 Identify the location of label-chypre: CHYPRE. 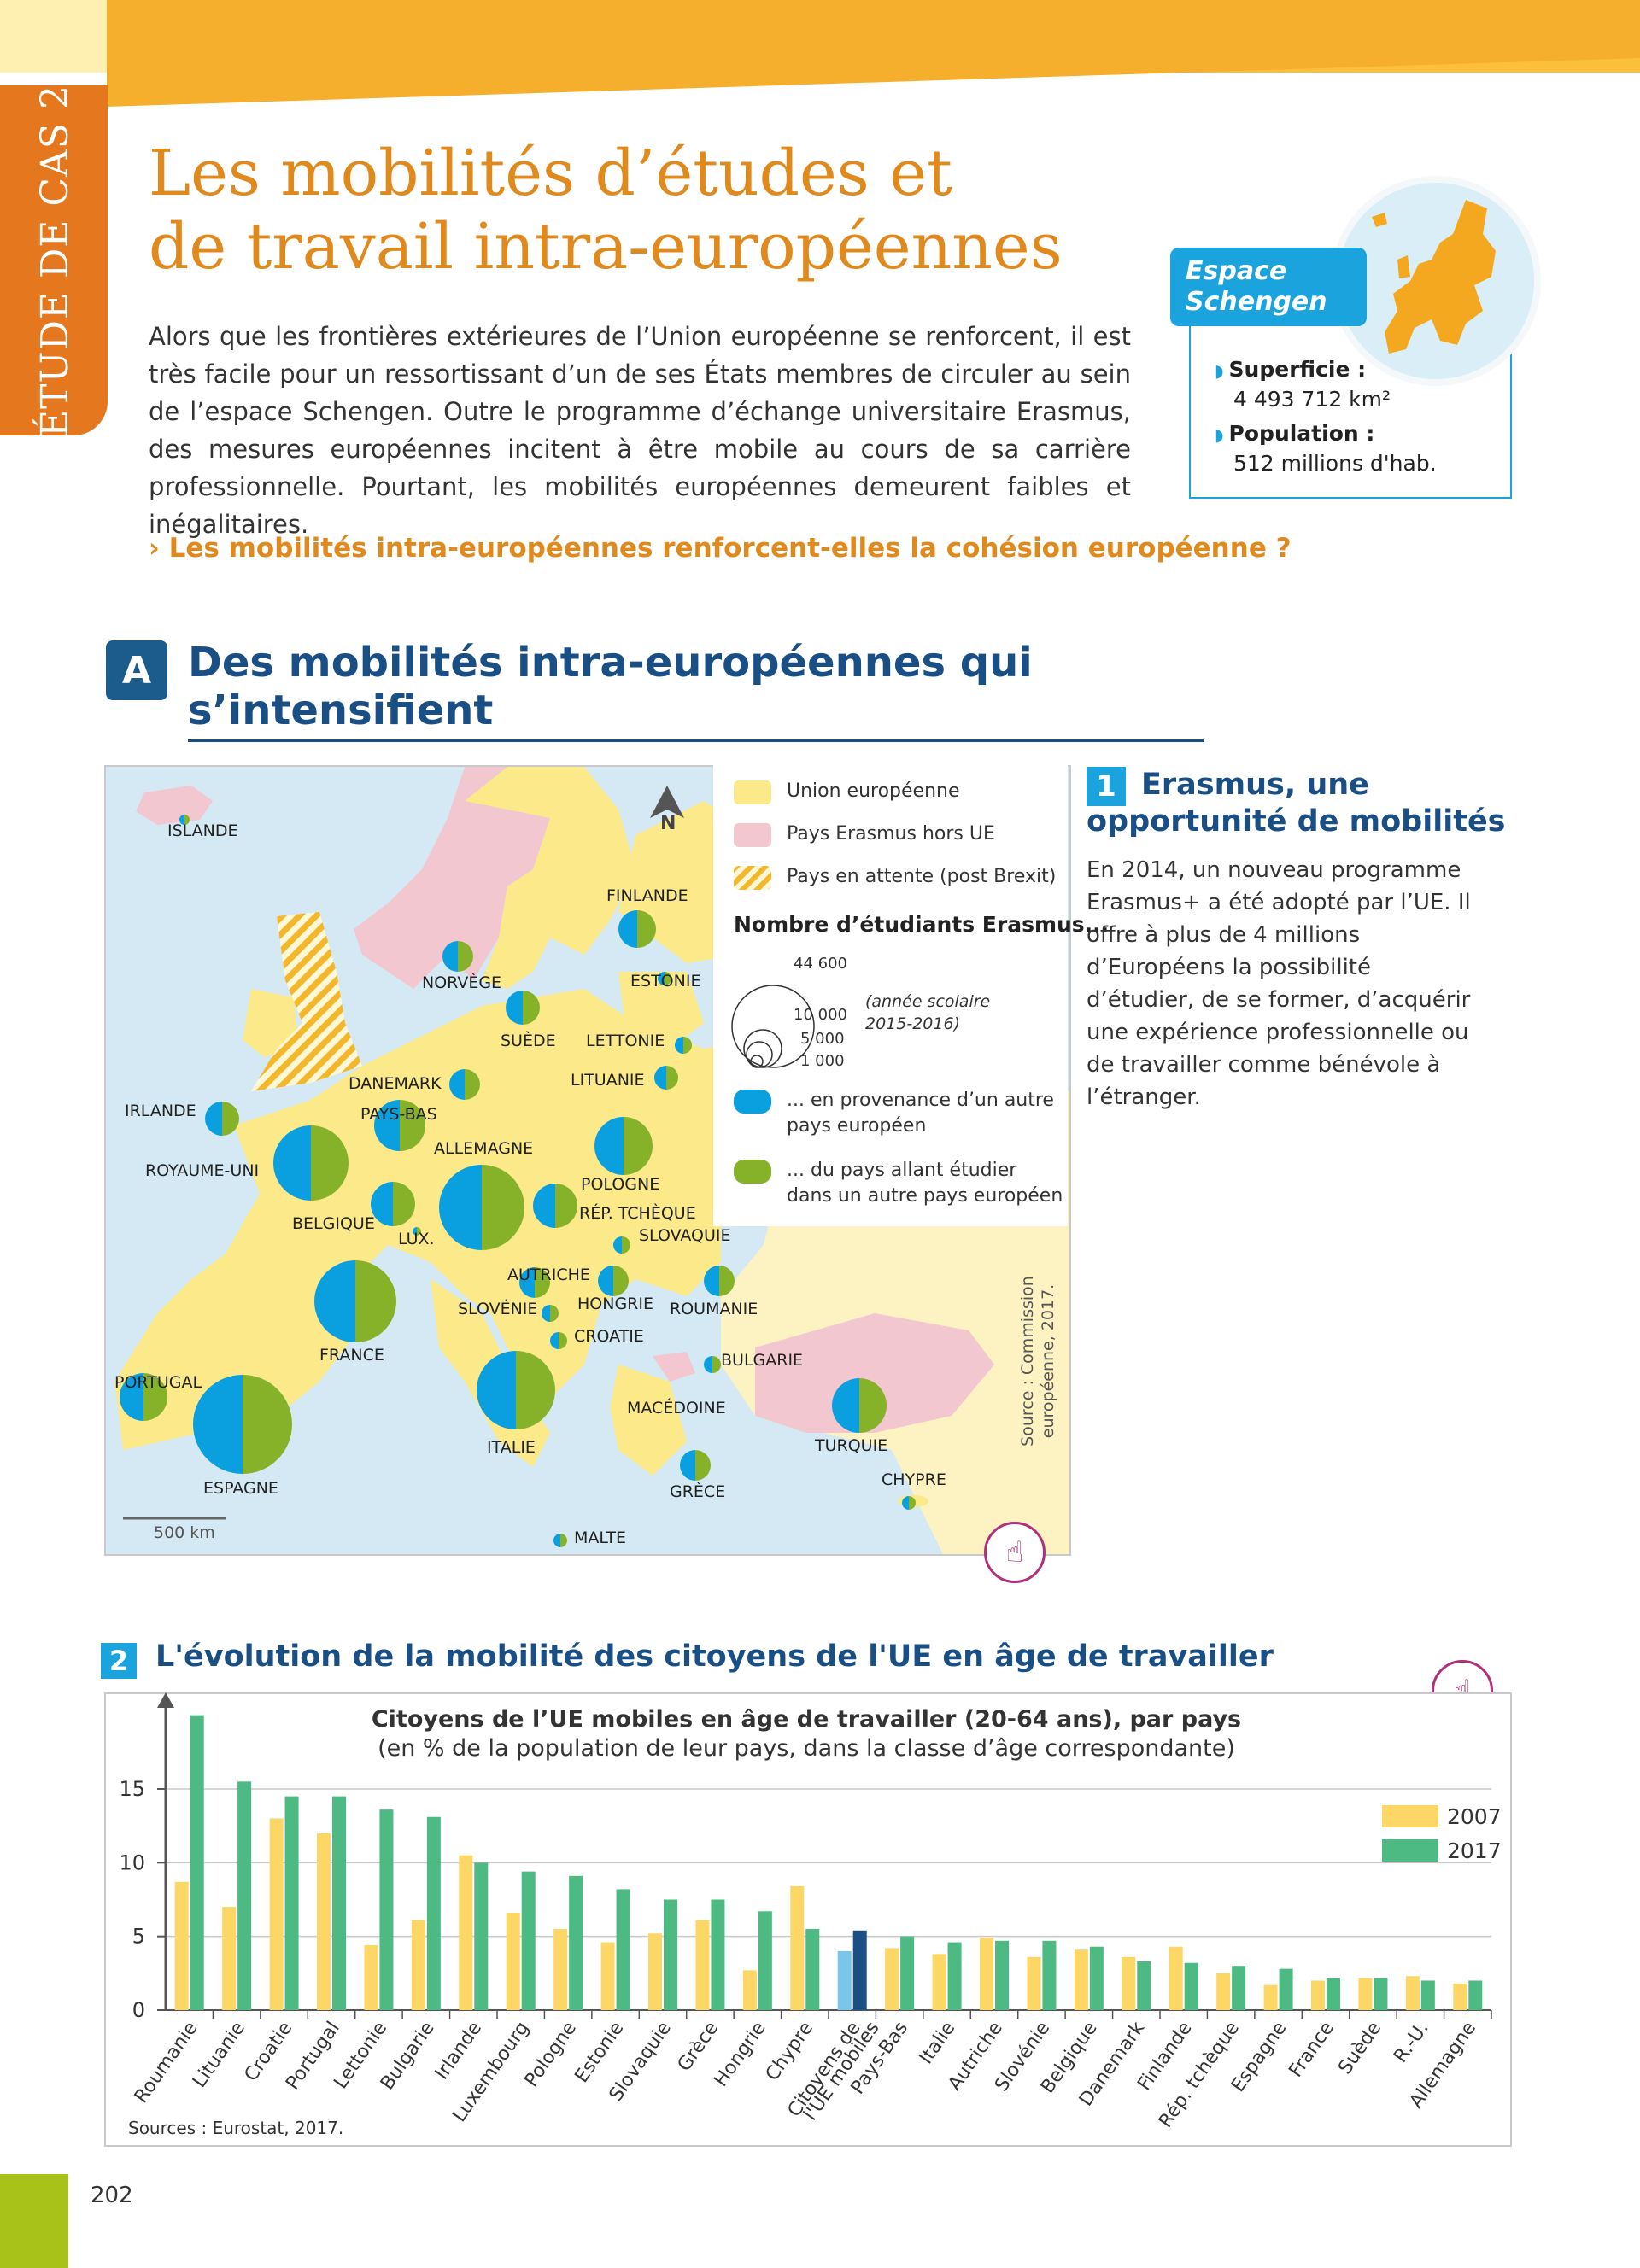
(914, 1479).